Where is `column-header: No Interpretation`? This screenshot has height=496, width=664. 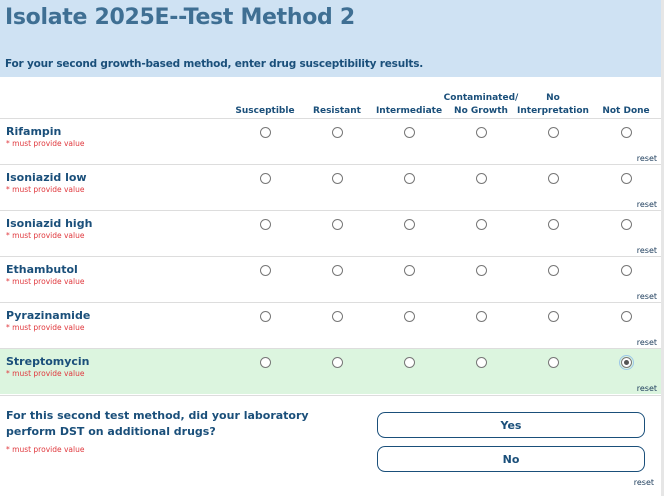 column-header: No Interpretation is located at coordinates (553, 104).